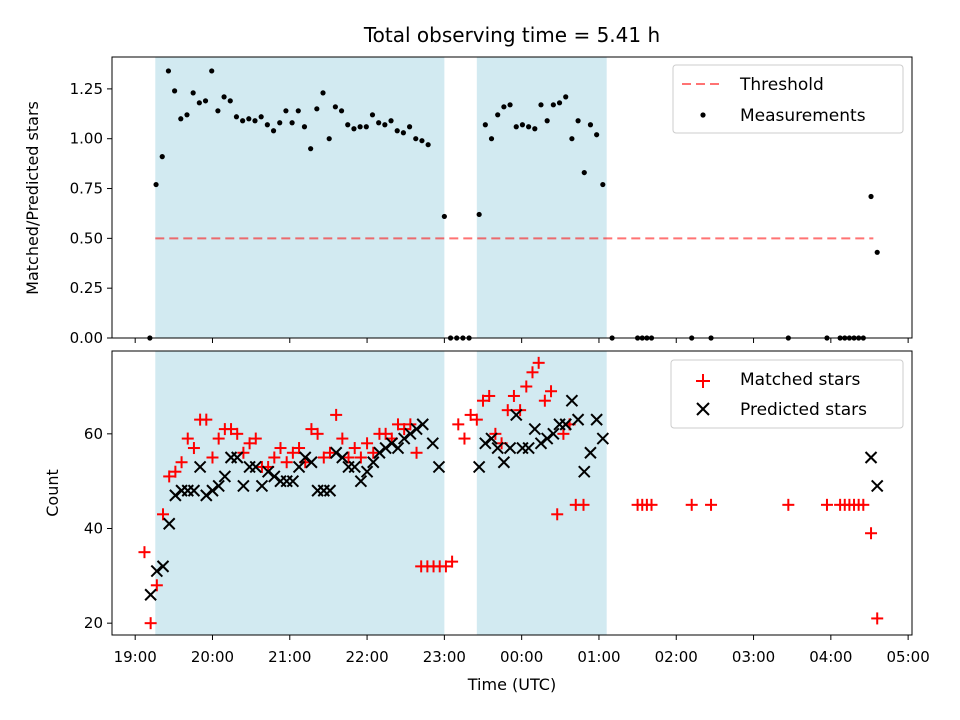 The height and width of the screenshot is (720, 960). I want to click on top-y-axis-label: Matched/Predicted stars, so click(32, 198).